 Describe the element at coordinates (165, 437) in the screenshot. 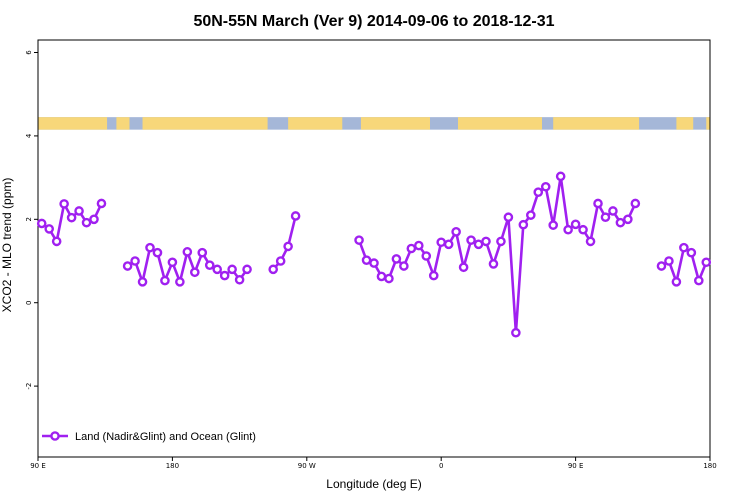

I see `legend-label: Land (Nadir&Glint) and Ocean (Glint)` at that location.